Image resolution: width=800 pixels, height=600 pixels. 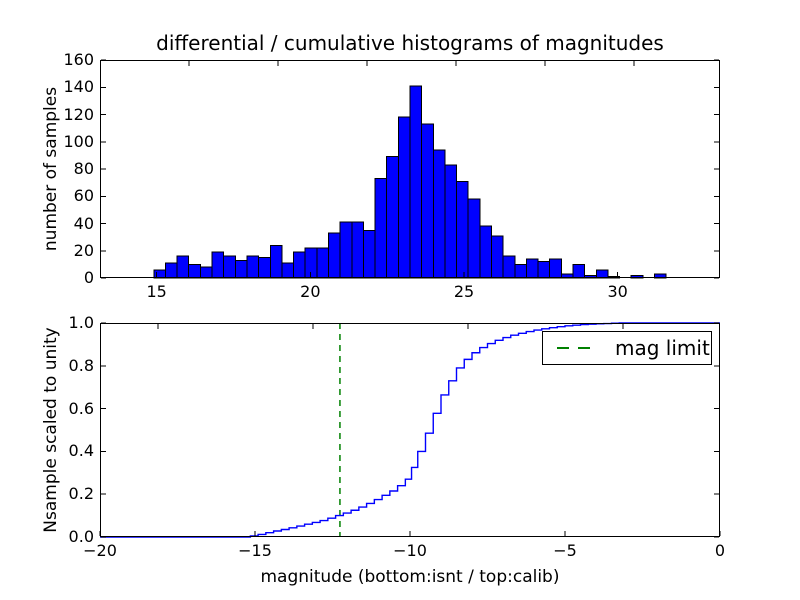 What do you see at coordinates (81, 451) in the screenshot?
I see `bottom-y-tick-label: 0.4` at bounding box center [81, 451].